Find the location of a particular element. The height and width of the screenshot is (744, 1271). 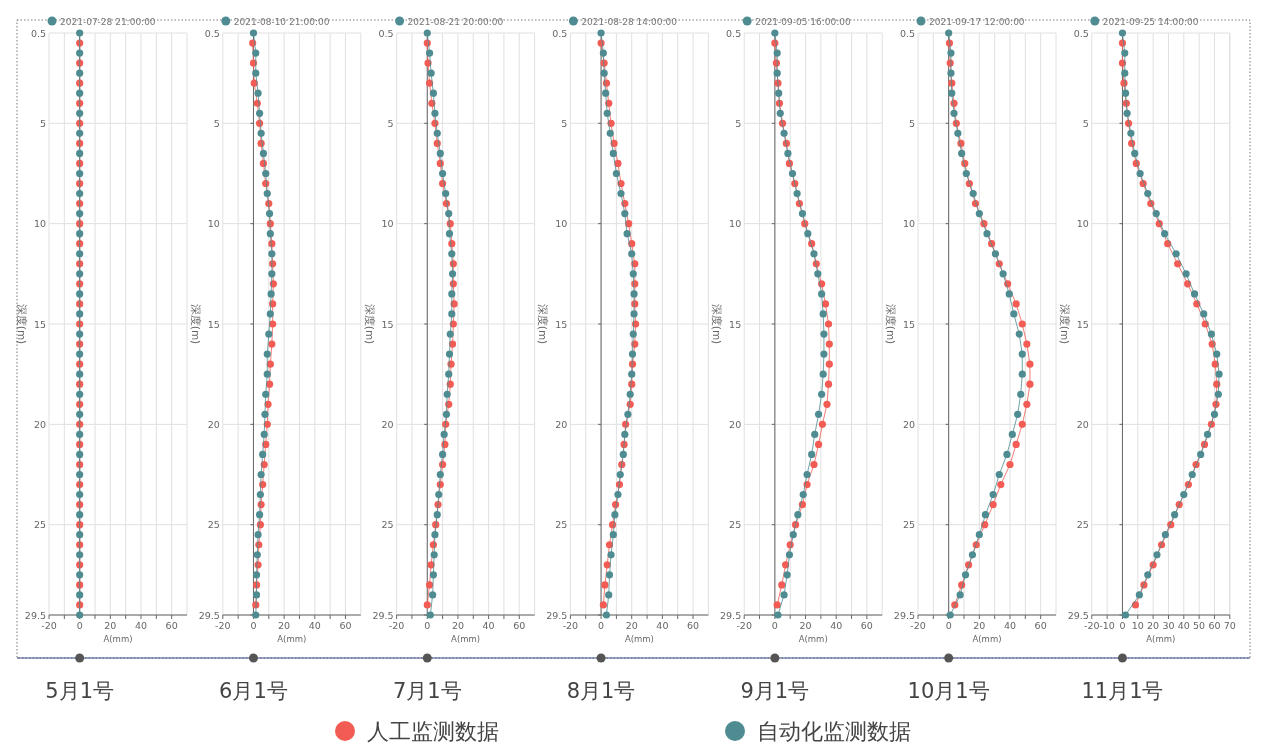

text: 5月1号 is located at coordinates (80, 691).